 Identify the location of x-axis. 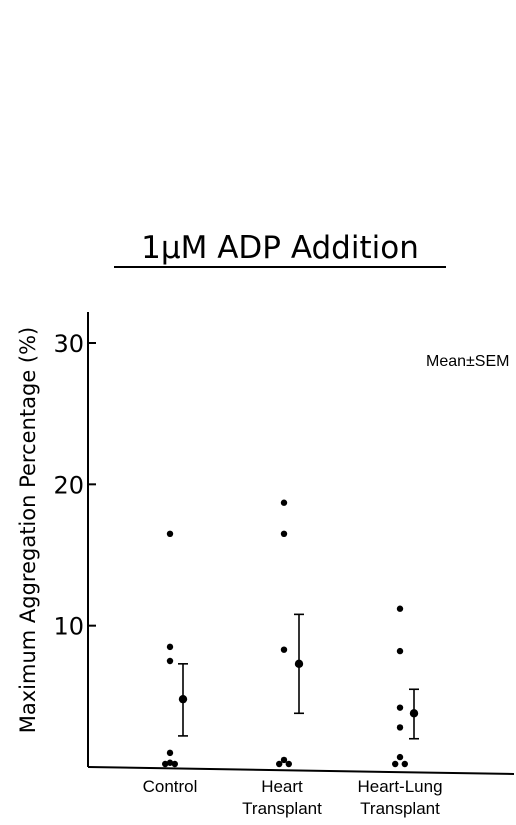
(301, 770).